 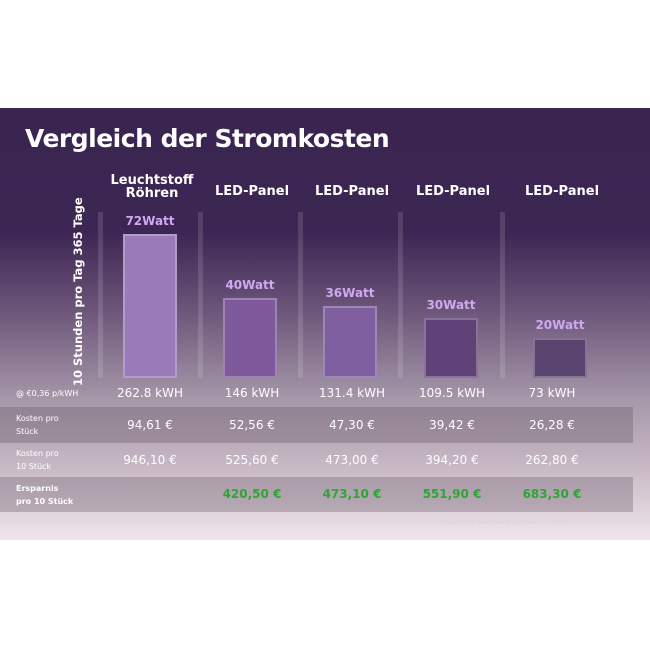 What do you see at coordinates (37, 488) in the screenshot?
I see `row-label-line: Ersparnis` at bounding box center [37, 488].